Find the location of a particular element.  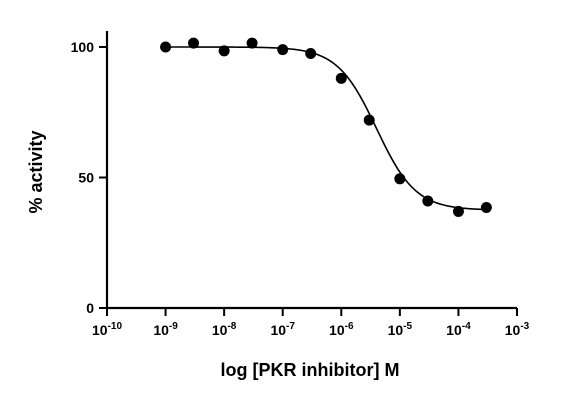

y-axis: 0 50 100 is located at coordinates (90, 173).